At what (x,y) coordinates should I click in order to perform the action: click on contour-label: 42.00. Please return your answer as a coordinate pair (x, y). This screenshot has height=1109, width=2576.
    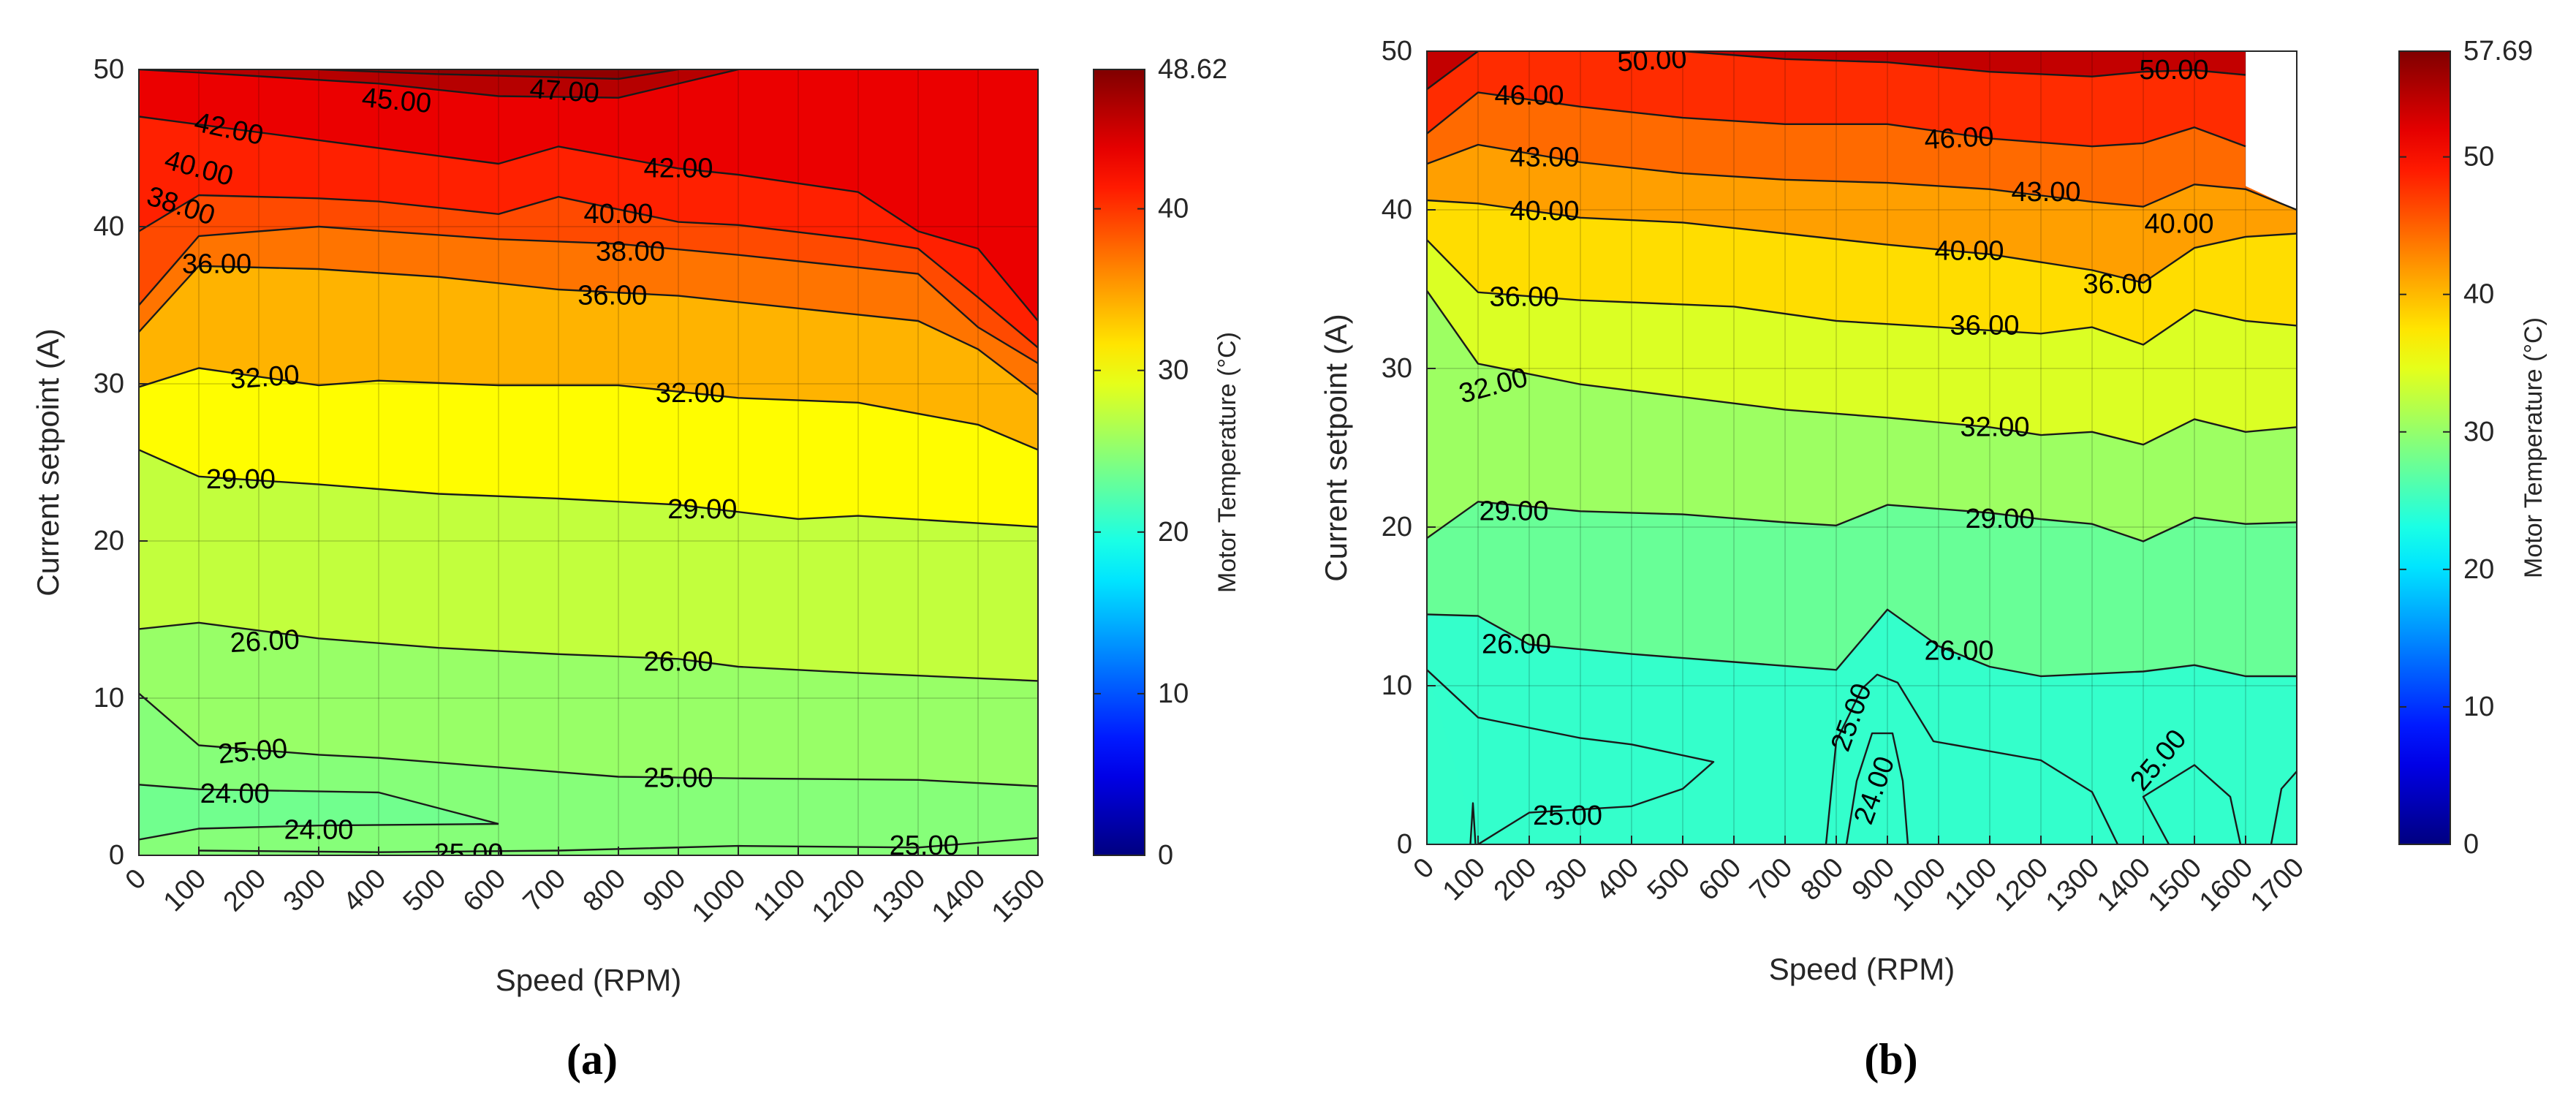
    Looking at the image, I should click on (678, 168).